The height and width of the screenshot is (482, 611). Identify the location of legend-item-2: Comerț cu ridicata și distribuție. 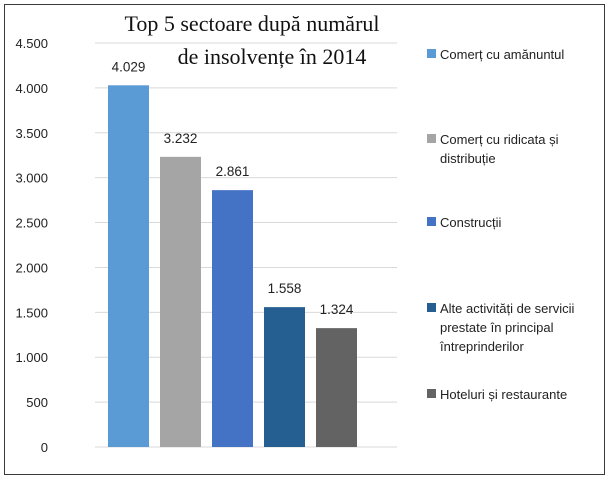
(493, 149).